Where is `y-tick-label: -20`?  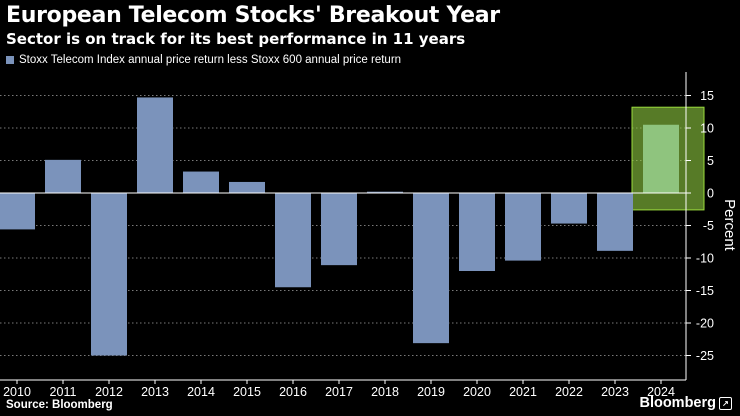 y-tick-label: -20 is located at coordinates (705, 324).